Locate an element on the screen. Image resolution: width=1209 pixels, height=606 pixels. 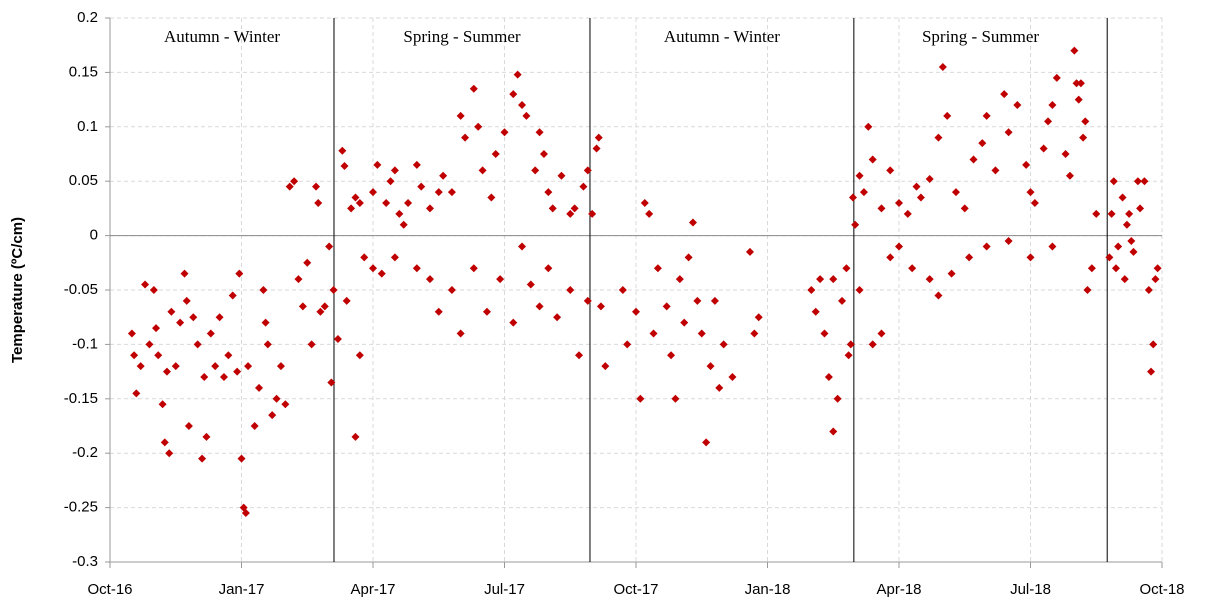
x-tick-label: Oct-17 is located at coordinates (635, 589).